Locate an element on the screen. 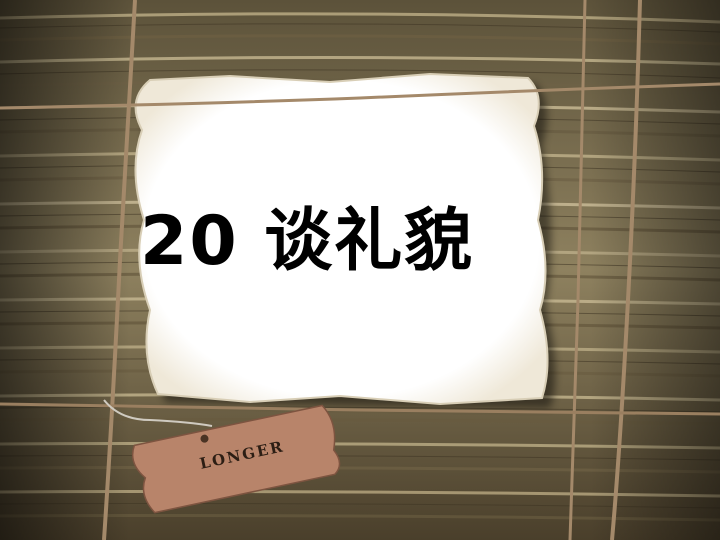  twine-horizontal-top is located at coordinates (360, 96).